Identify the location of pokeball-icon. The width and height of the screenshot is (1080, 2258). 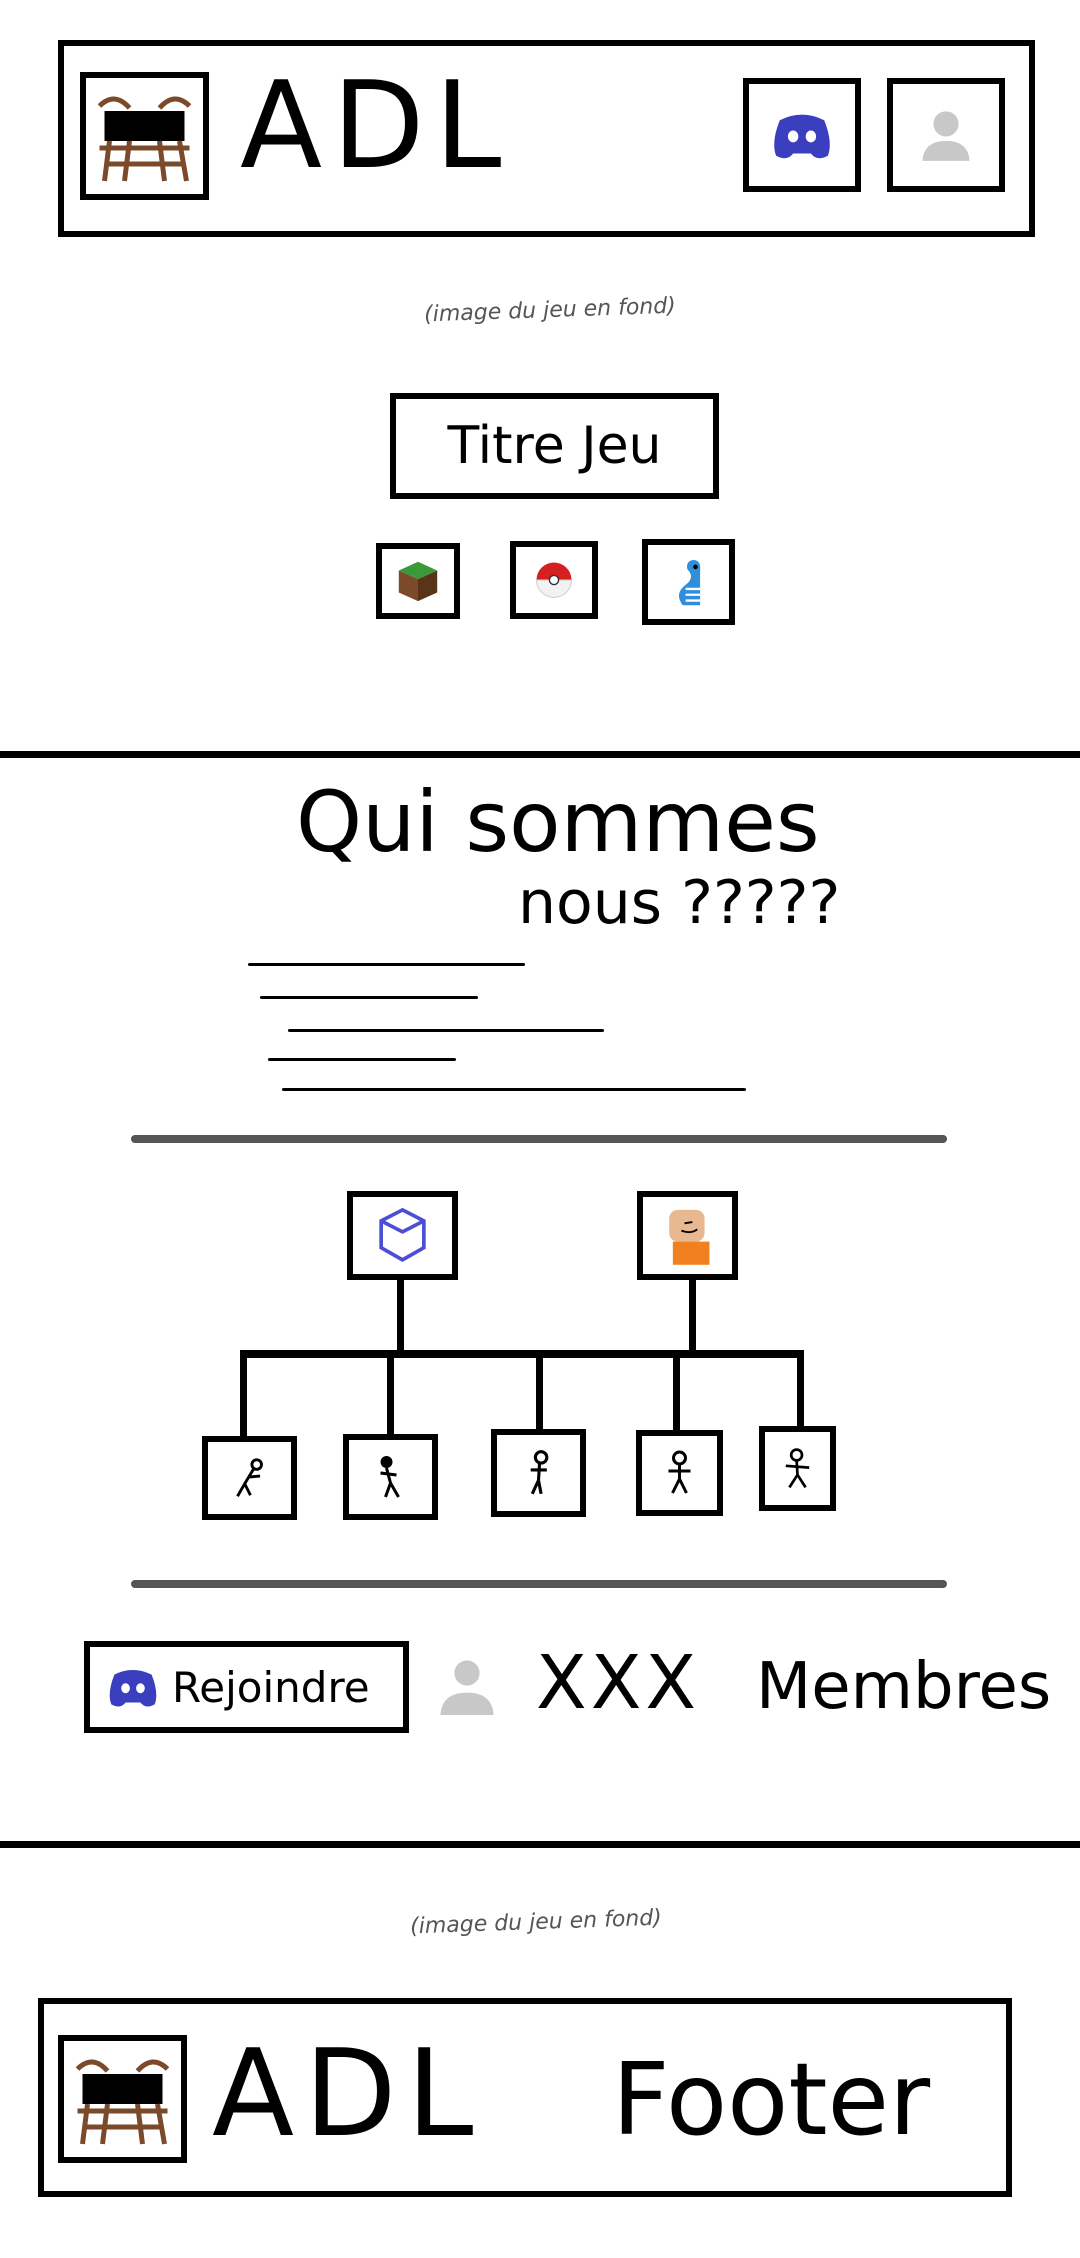
(554, 580).